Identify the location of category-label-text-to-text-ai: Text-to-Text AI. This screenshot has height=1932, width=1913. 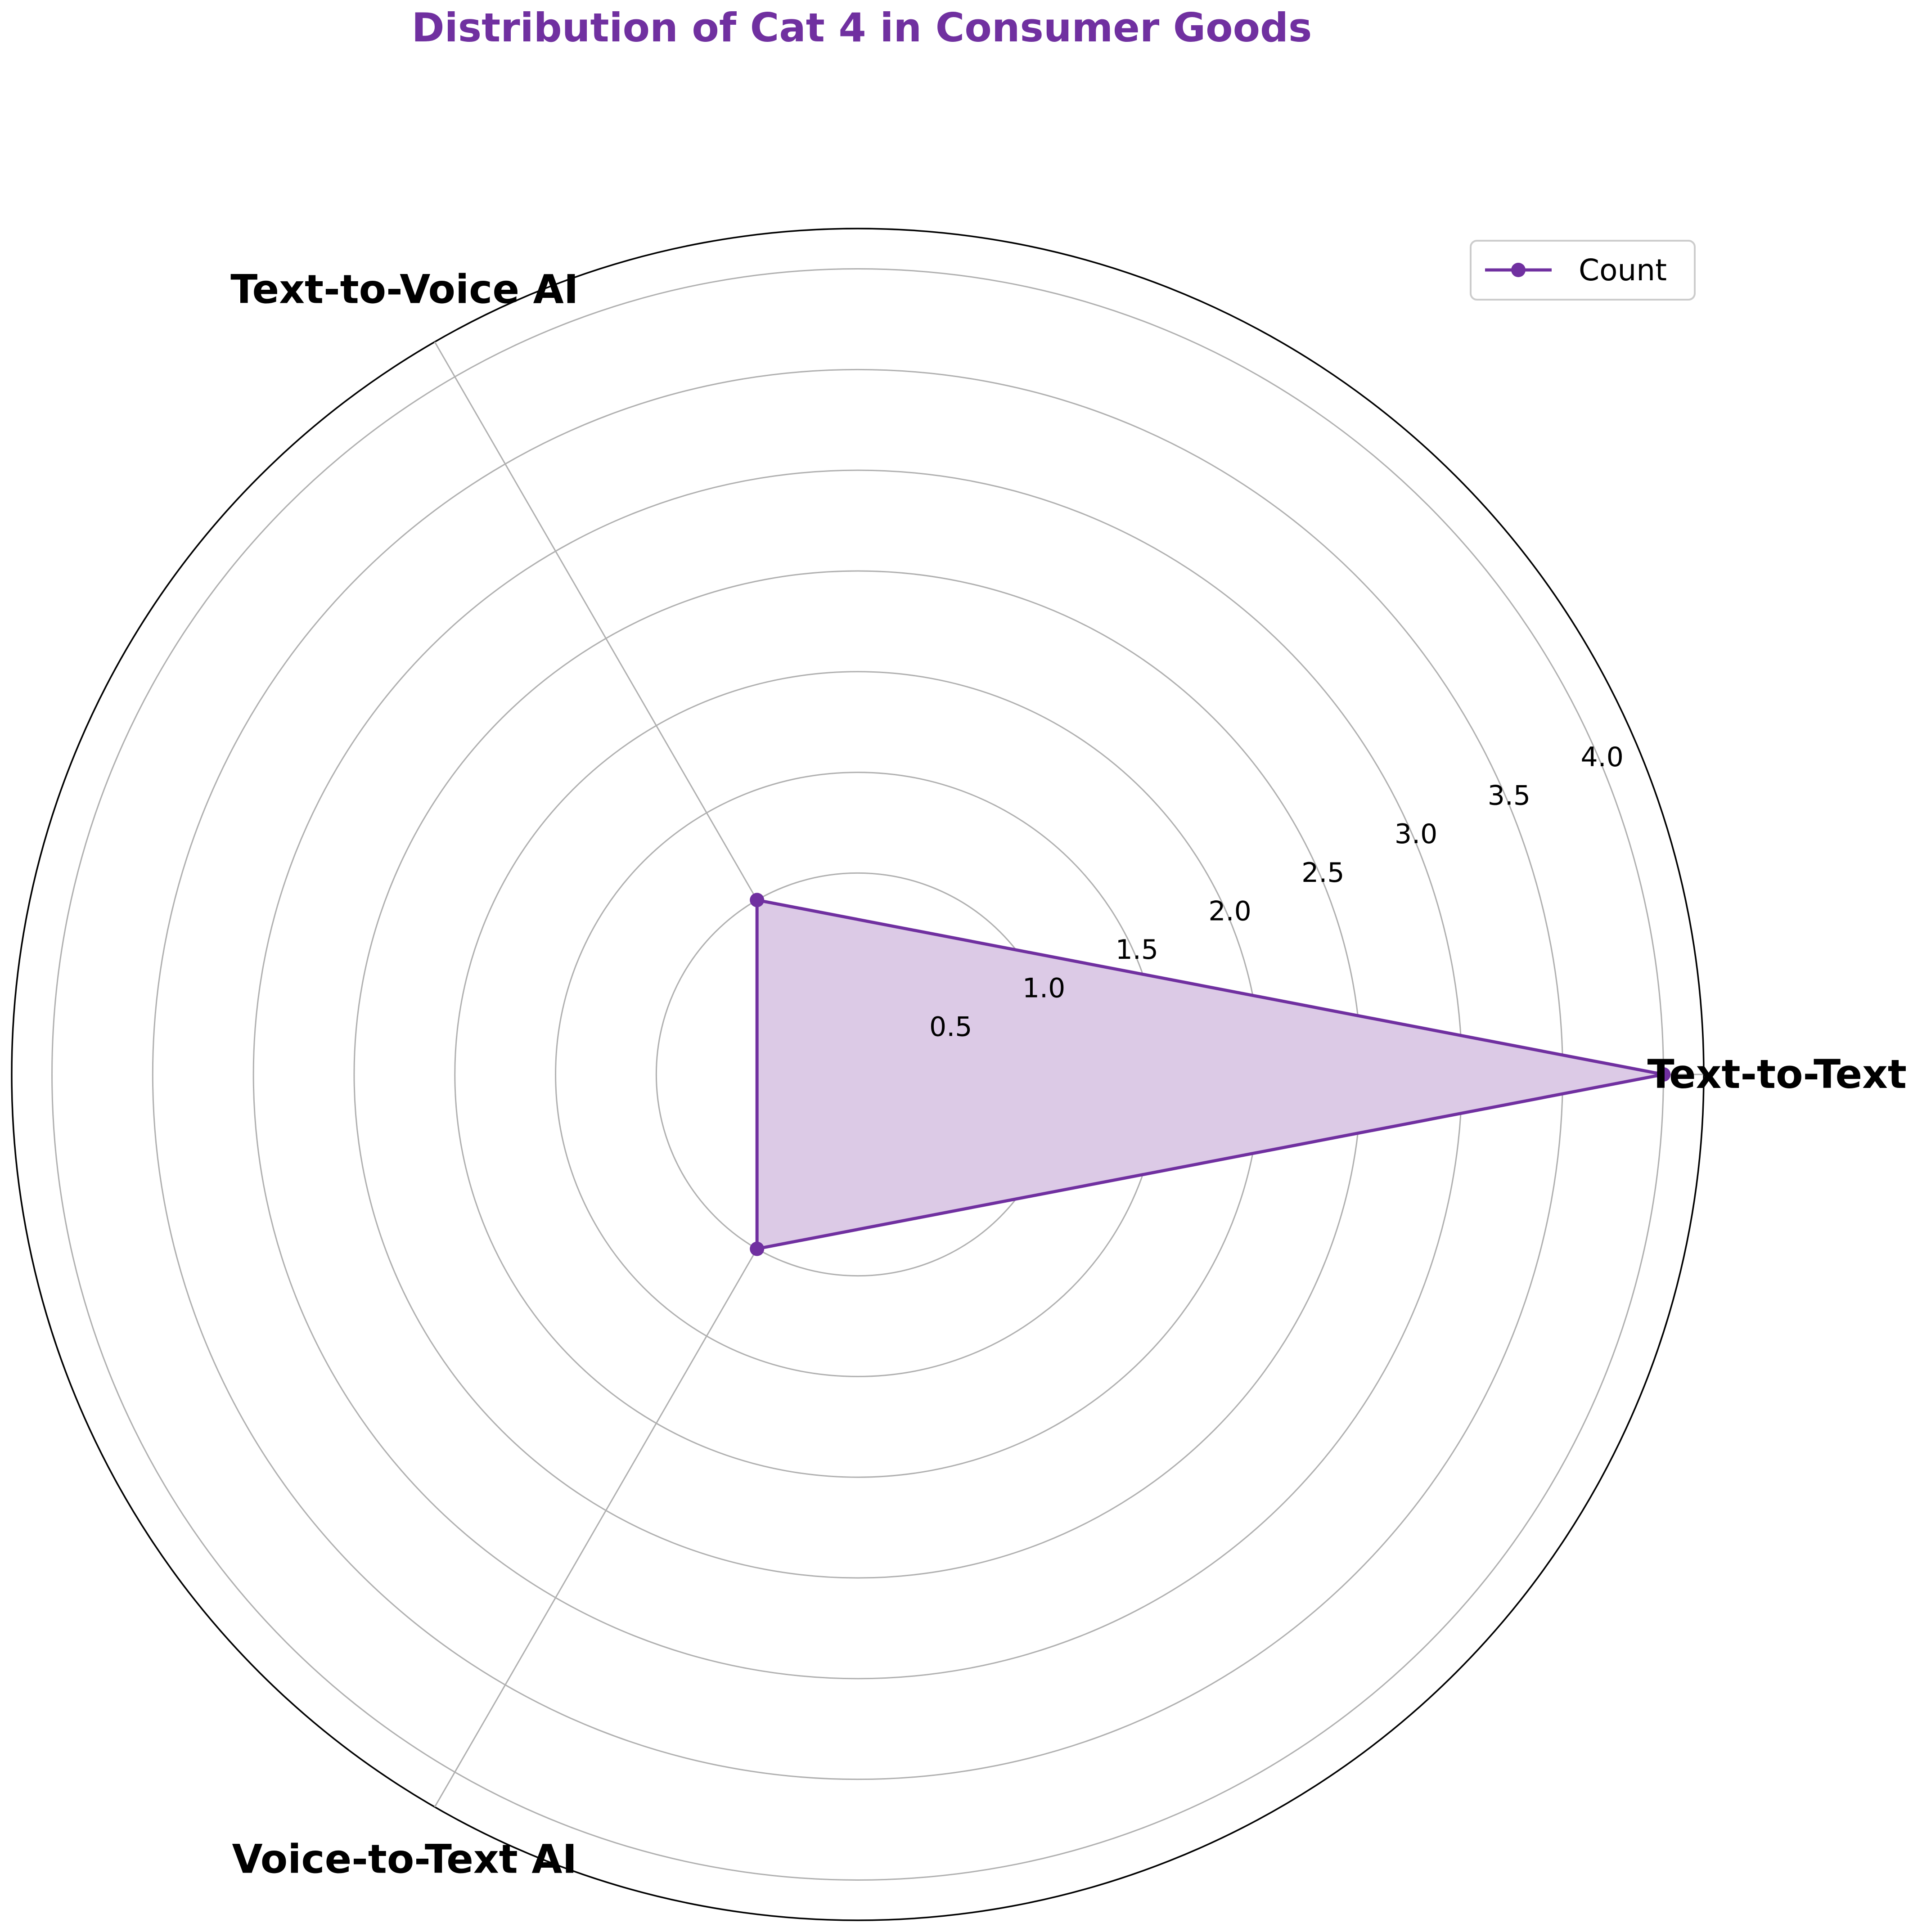
(1780, 1074).